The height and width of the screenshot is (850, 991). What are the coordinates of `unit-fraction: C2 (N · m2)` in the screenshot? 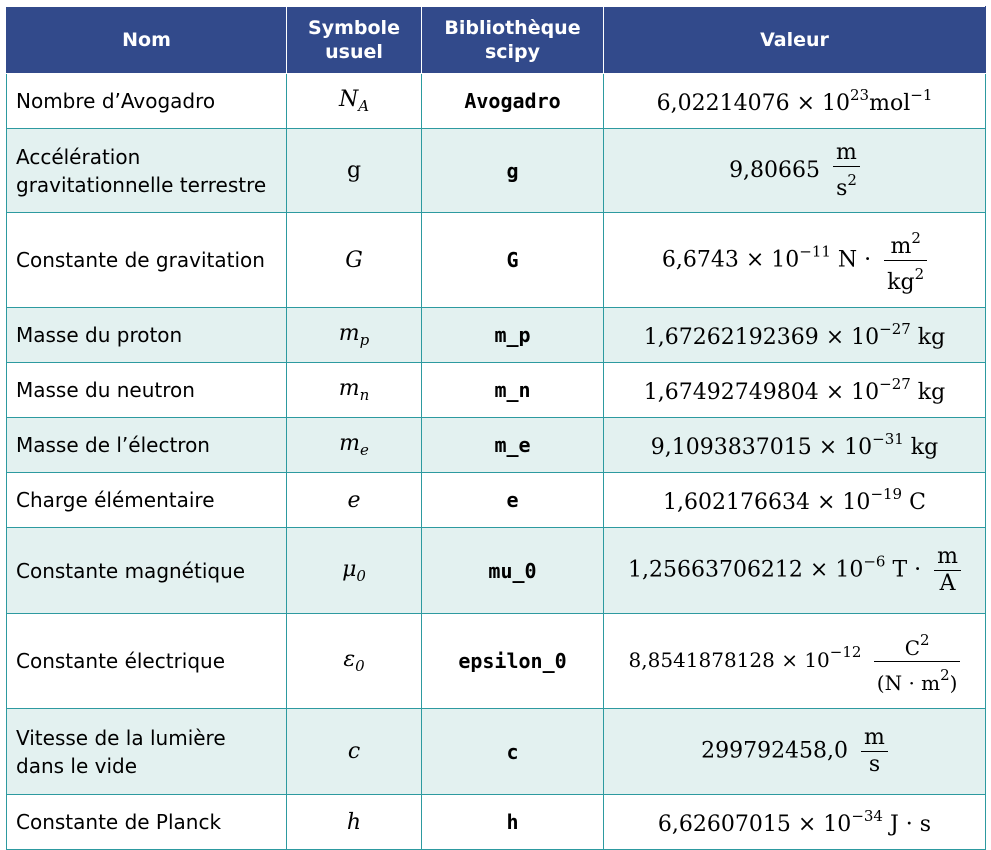 It's located at (917, 661).